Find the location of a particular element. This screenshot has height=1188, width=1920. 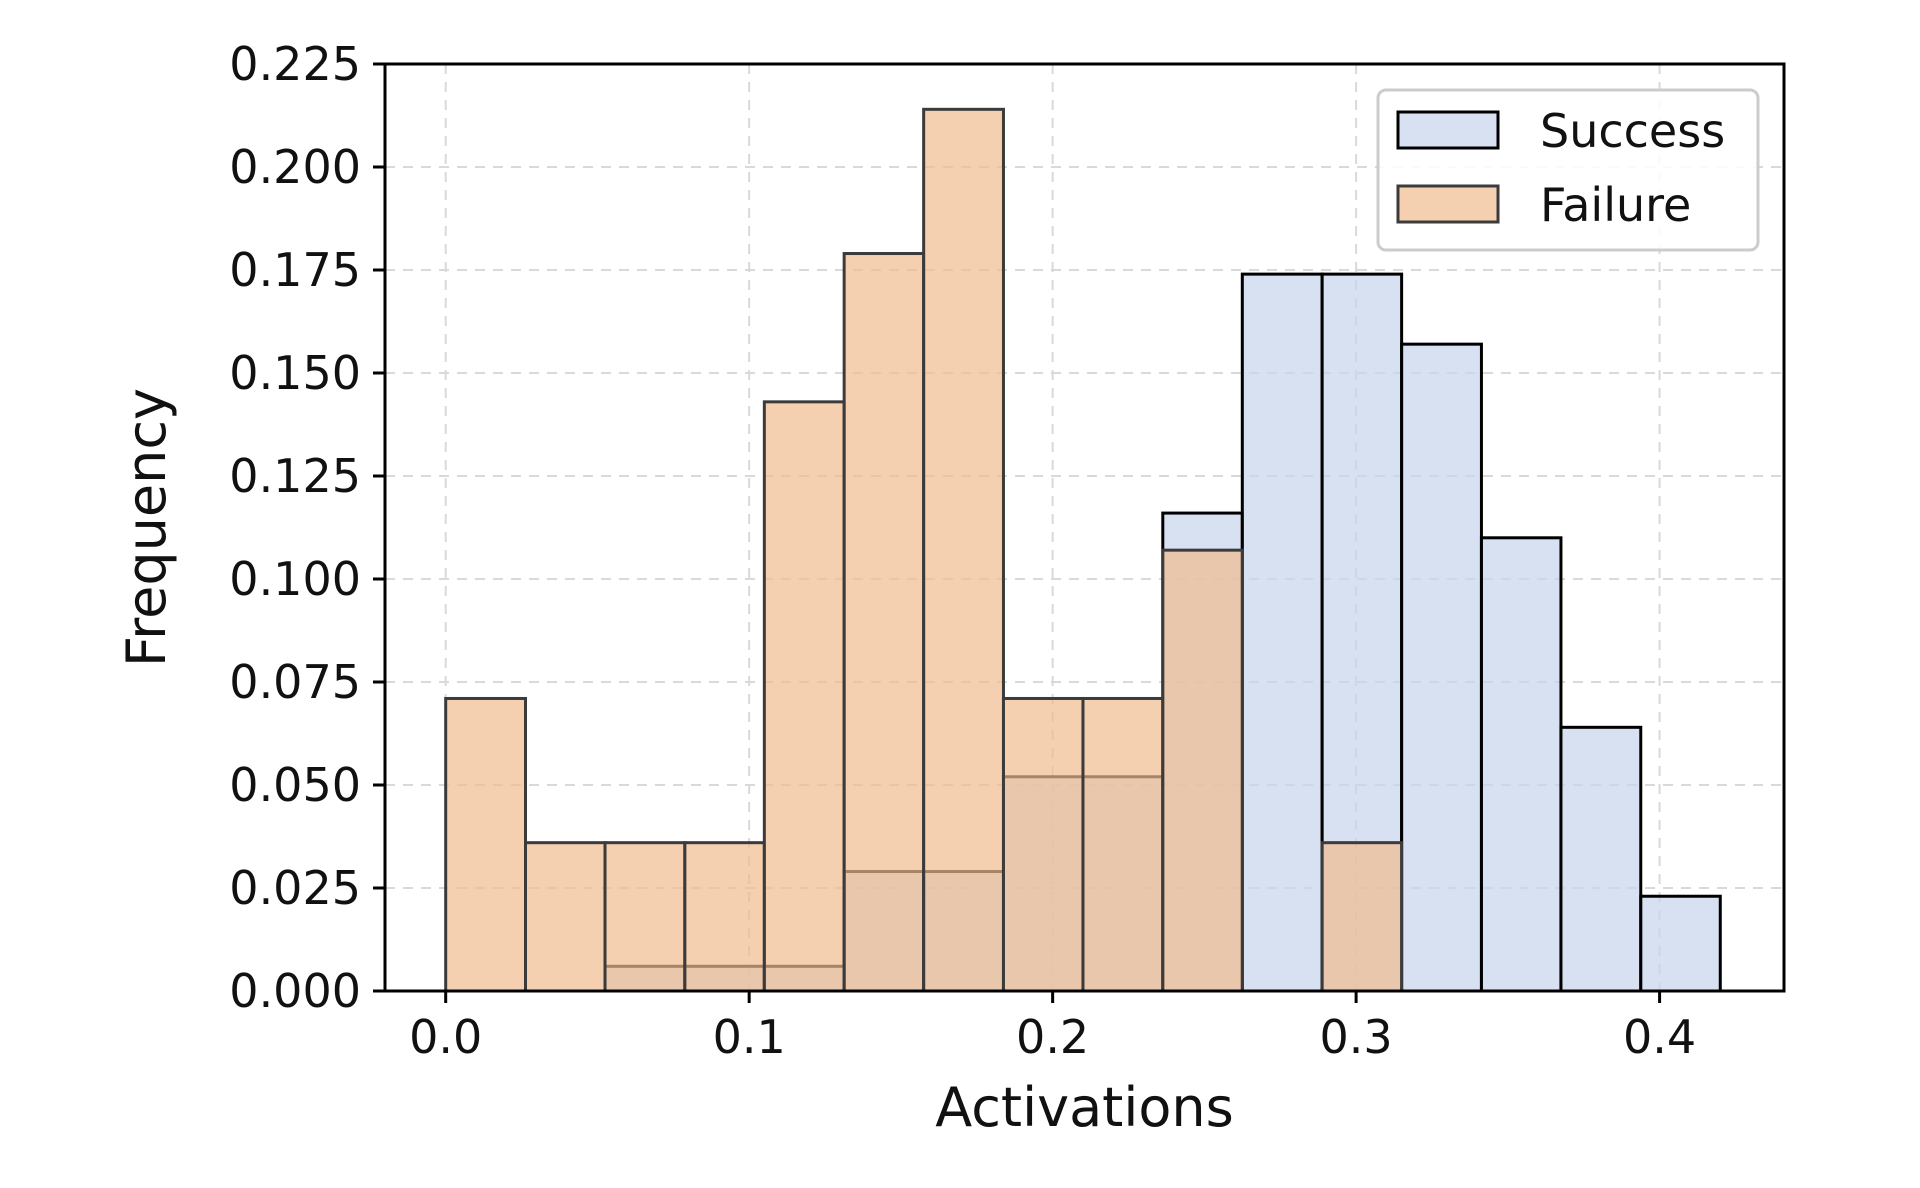

y-tick-label: 0.025 is located at coordinates (295, 888).